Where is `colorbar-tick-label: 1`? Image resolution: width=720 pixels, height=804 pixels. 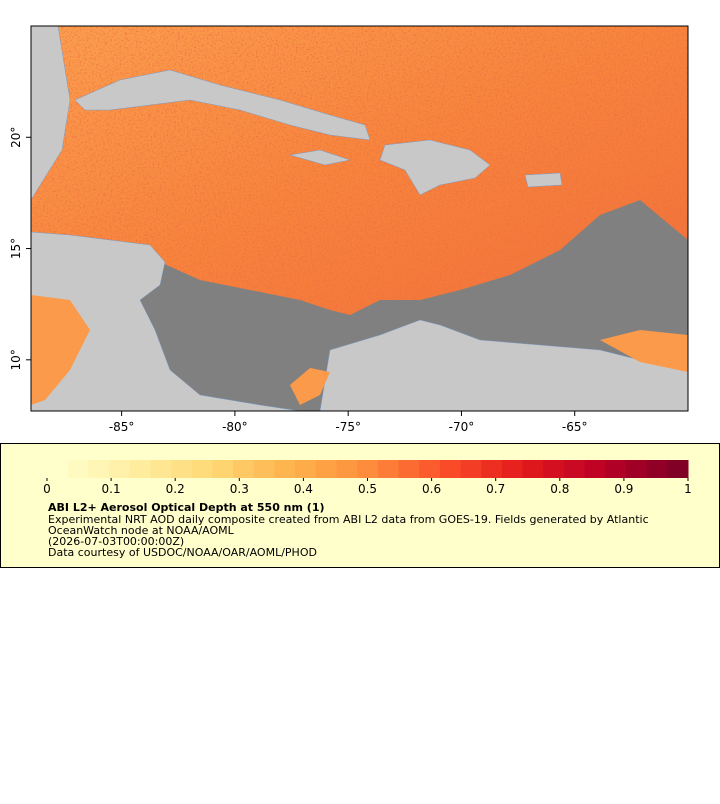
colorbar-tick-label: 1 is located at coordinates (688, 489).